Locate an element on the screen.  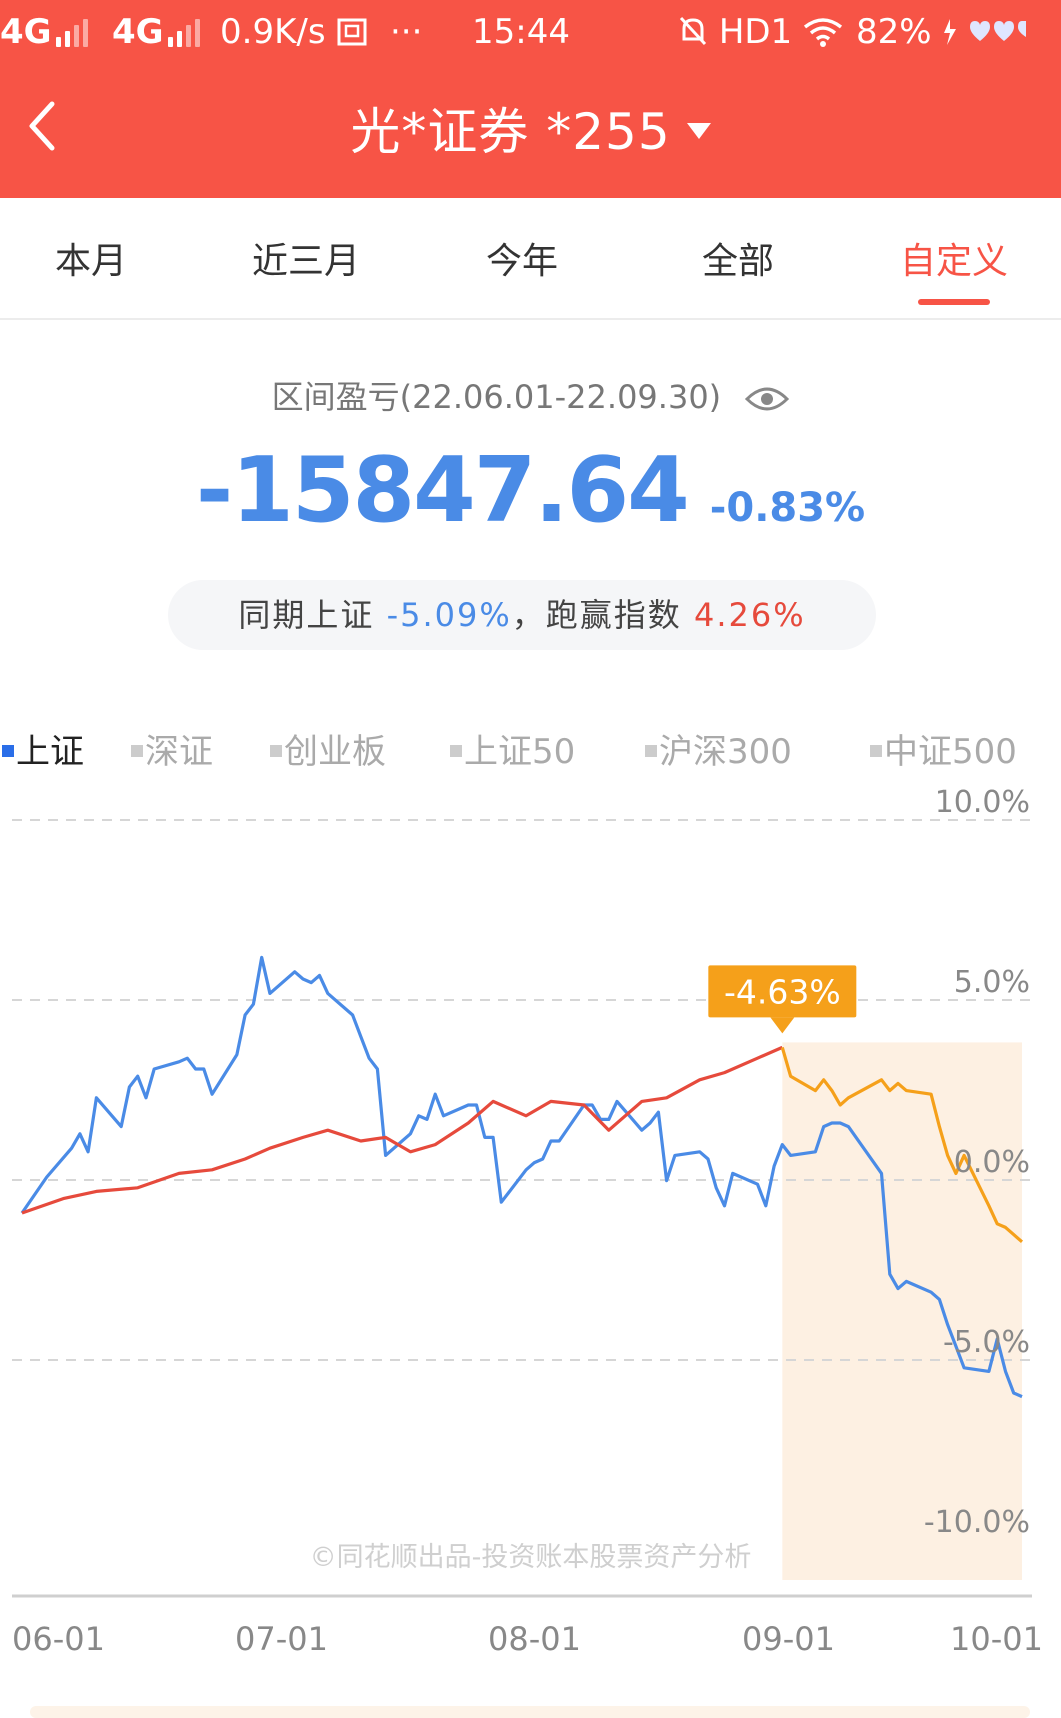
tab-custom: 自定义 is located at coordinates (954, 261).